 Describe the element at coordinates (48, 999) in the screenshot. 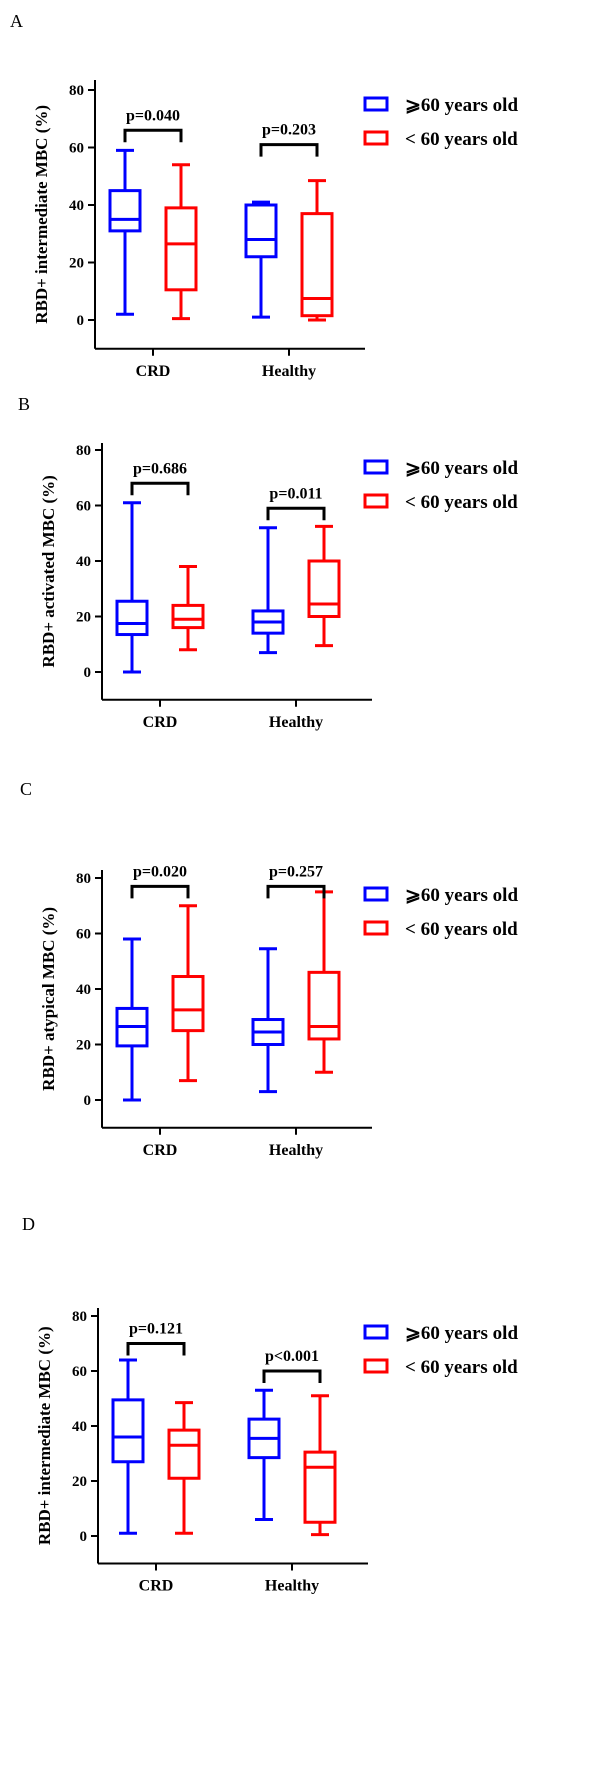

I see `y-axis-label: RBD+ atypical MBC (%)` at that location.